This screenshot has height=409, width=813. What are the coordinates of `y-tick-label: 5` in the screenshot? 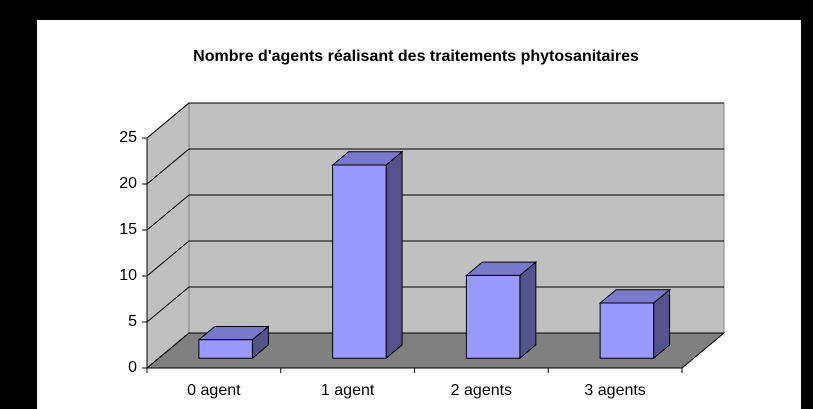 It's located at (132, 321).